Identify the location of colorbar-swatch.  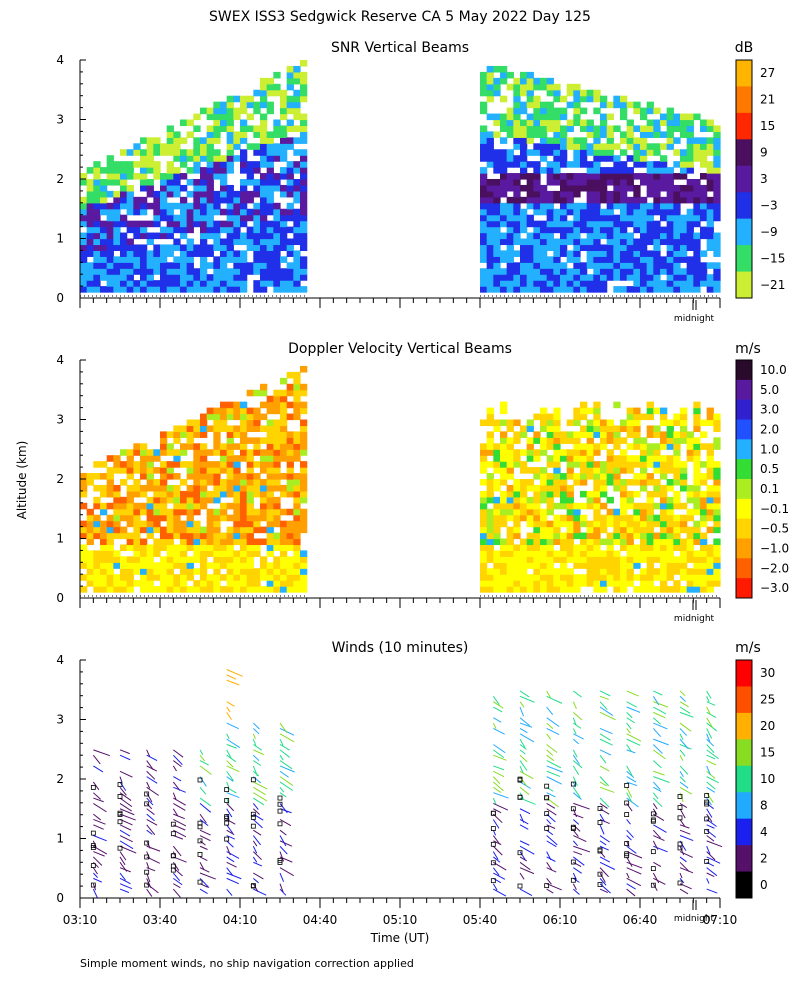
(744, 429).